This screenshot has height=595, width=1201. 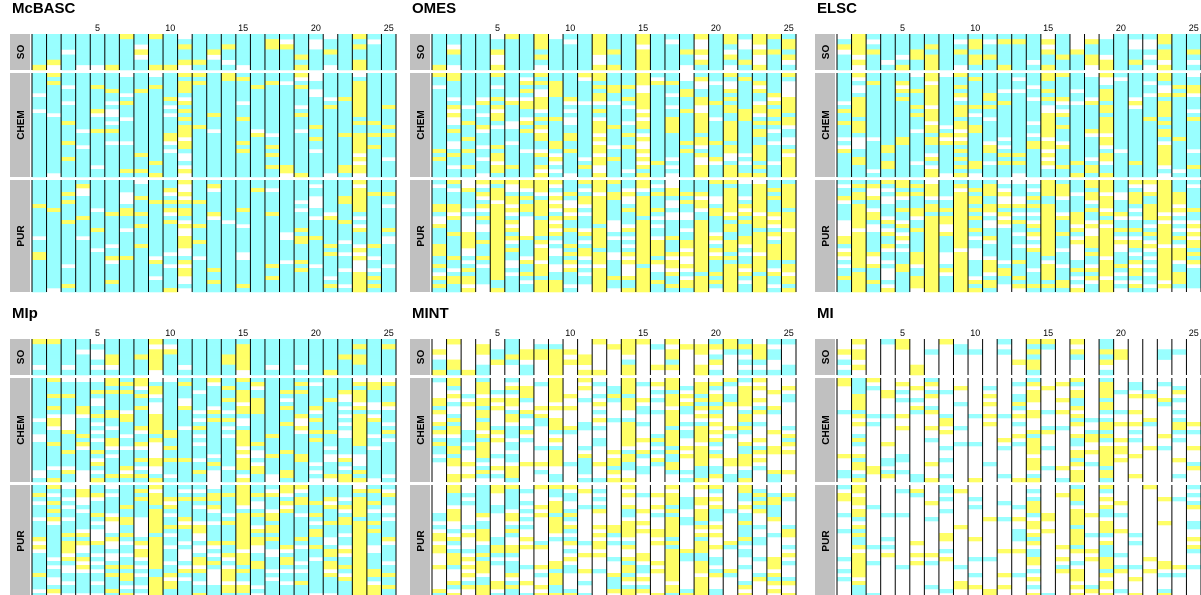 I want to click on group-label: PUR, so click(x=421, y=236).